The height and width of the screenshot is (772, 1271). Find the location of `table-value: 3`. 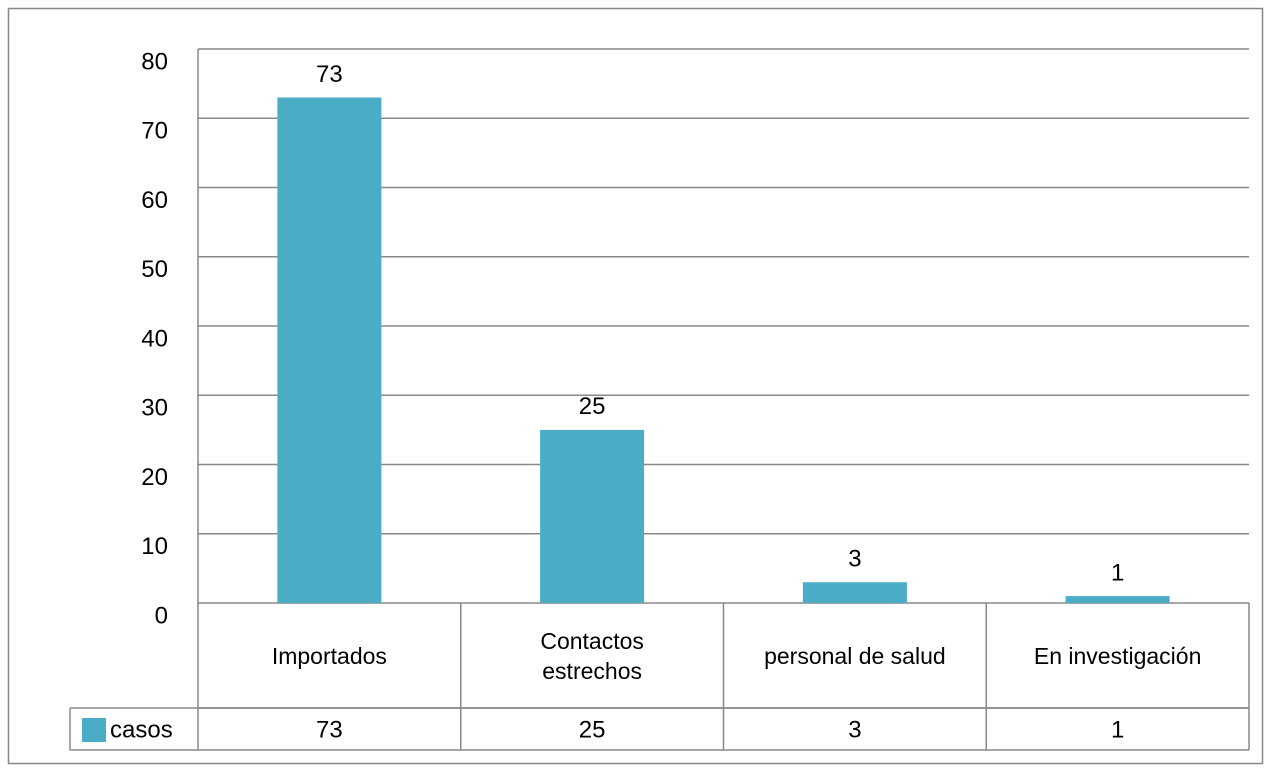

table-value: 3 is located at coordinates (854, 729).